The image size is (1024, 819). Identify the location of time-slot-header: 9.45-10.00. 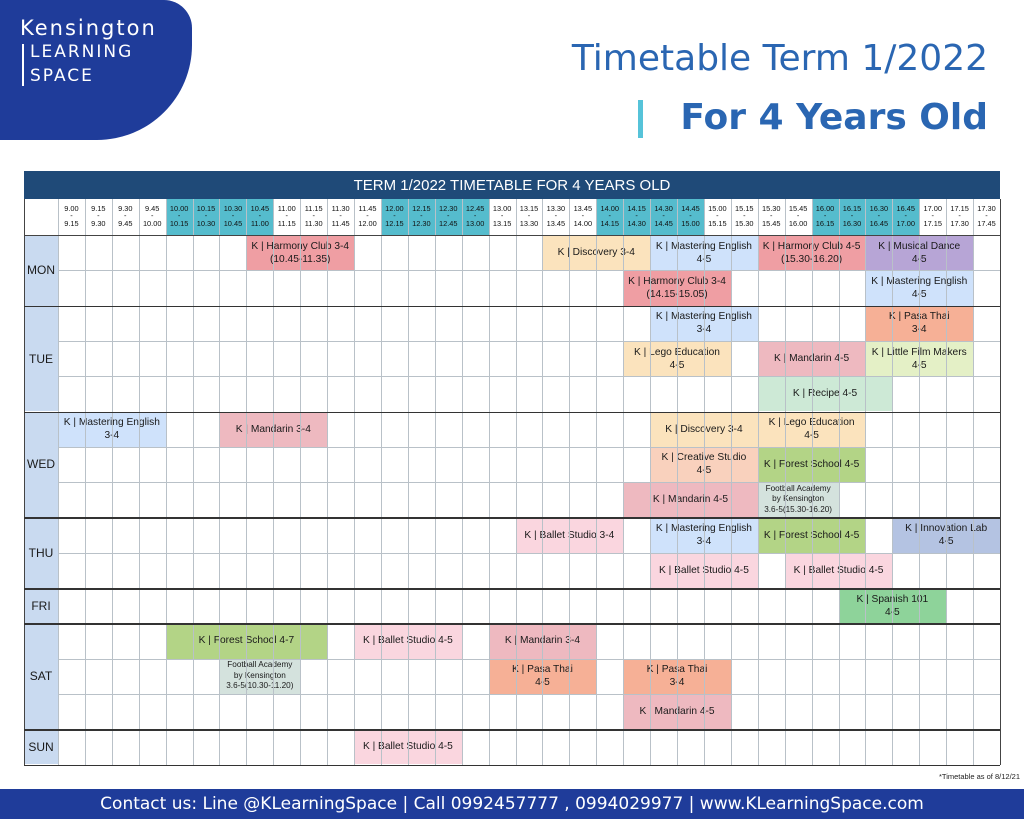
(152, 217).